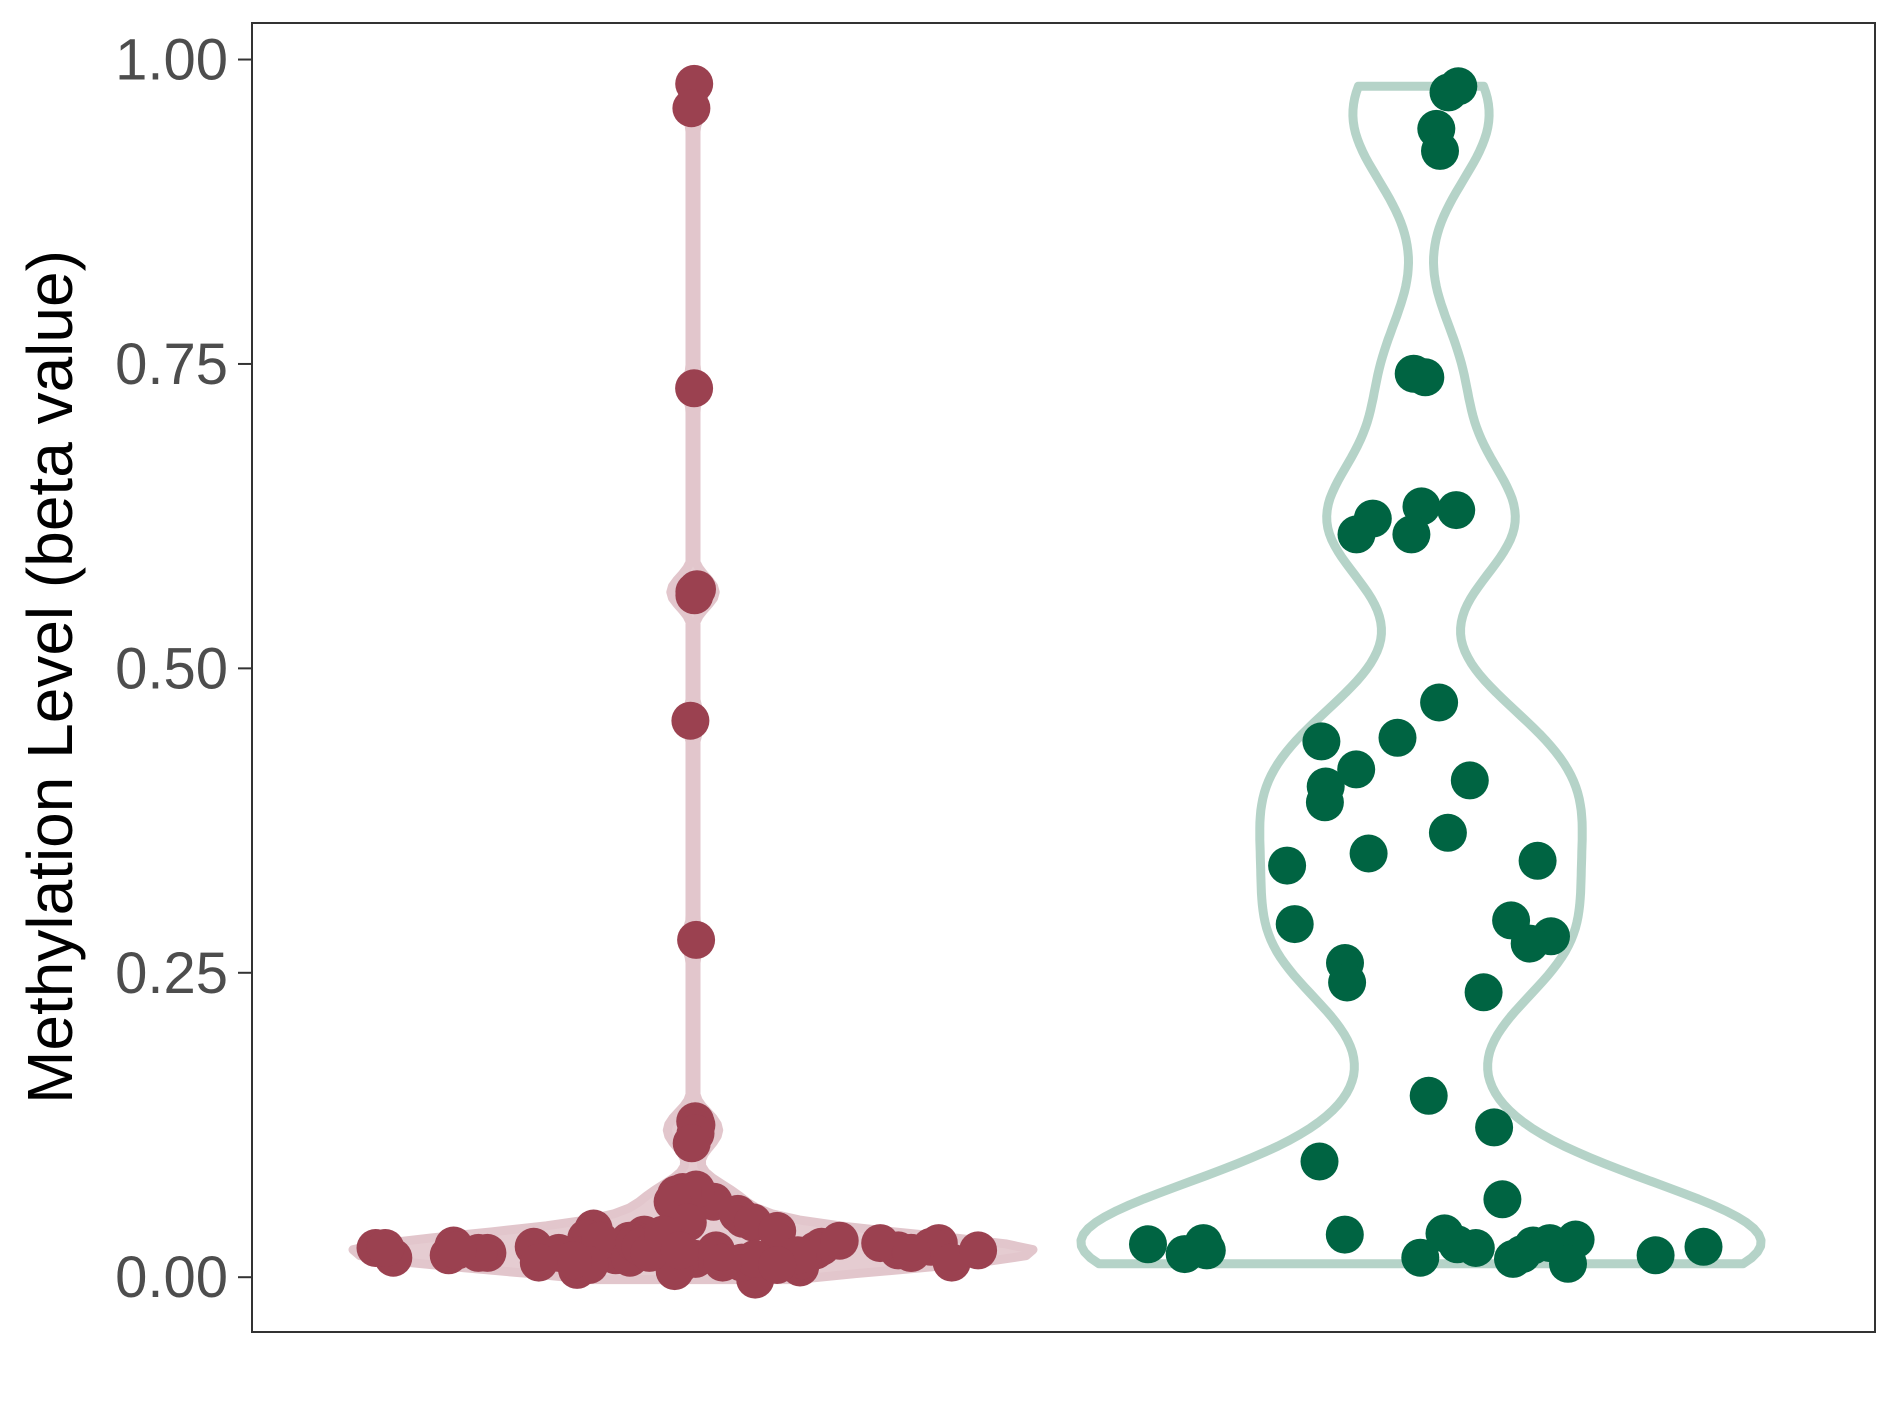 This screenshot has width=1889, height=1417. What do you see at coordinates (171, 60) in the screenshot?
I see `y-tick-label: 1.00` at bounding box center [171, 60].